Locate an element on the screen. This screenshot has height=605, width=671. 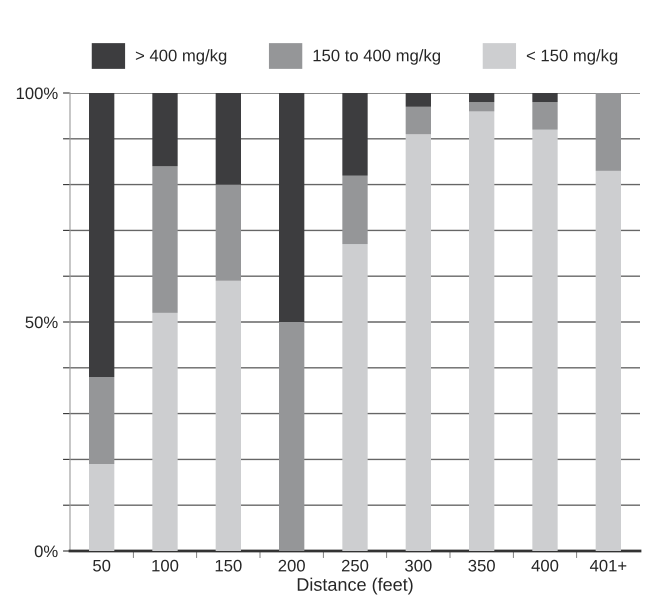
x-tick-label: 401+ is located at coordinates (608, 566).